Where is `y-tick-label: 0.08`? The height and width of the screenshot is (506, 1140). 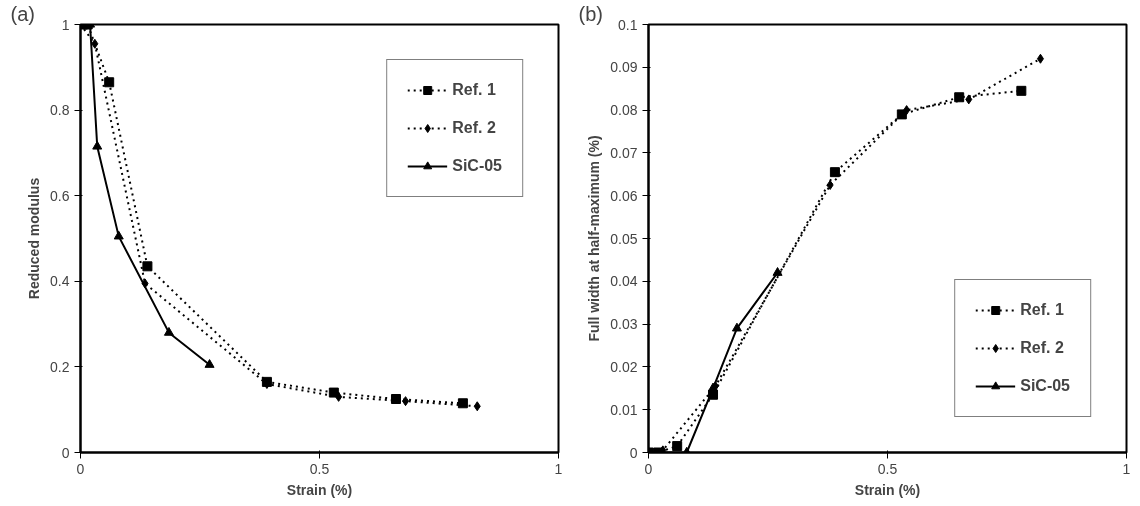 y-tick-label: 0.08 is located at coordinates (624, 110).